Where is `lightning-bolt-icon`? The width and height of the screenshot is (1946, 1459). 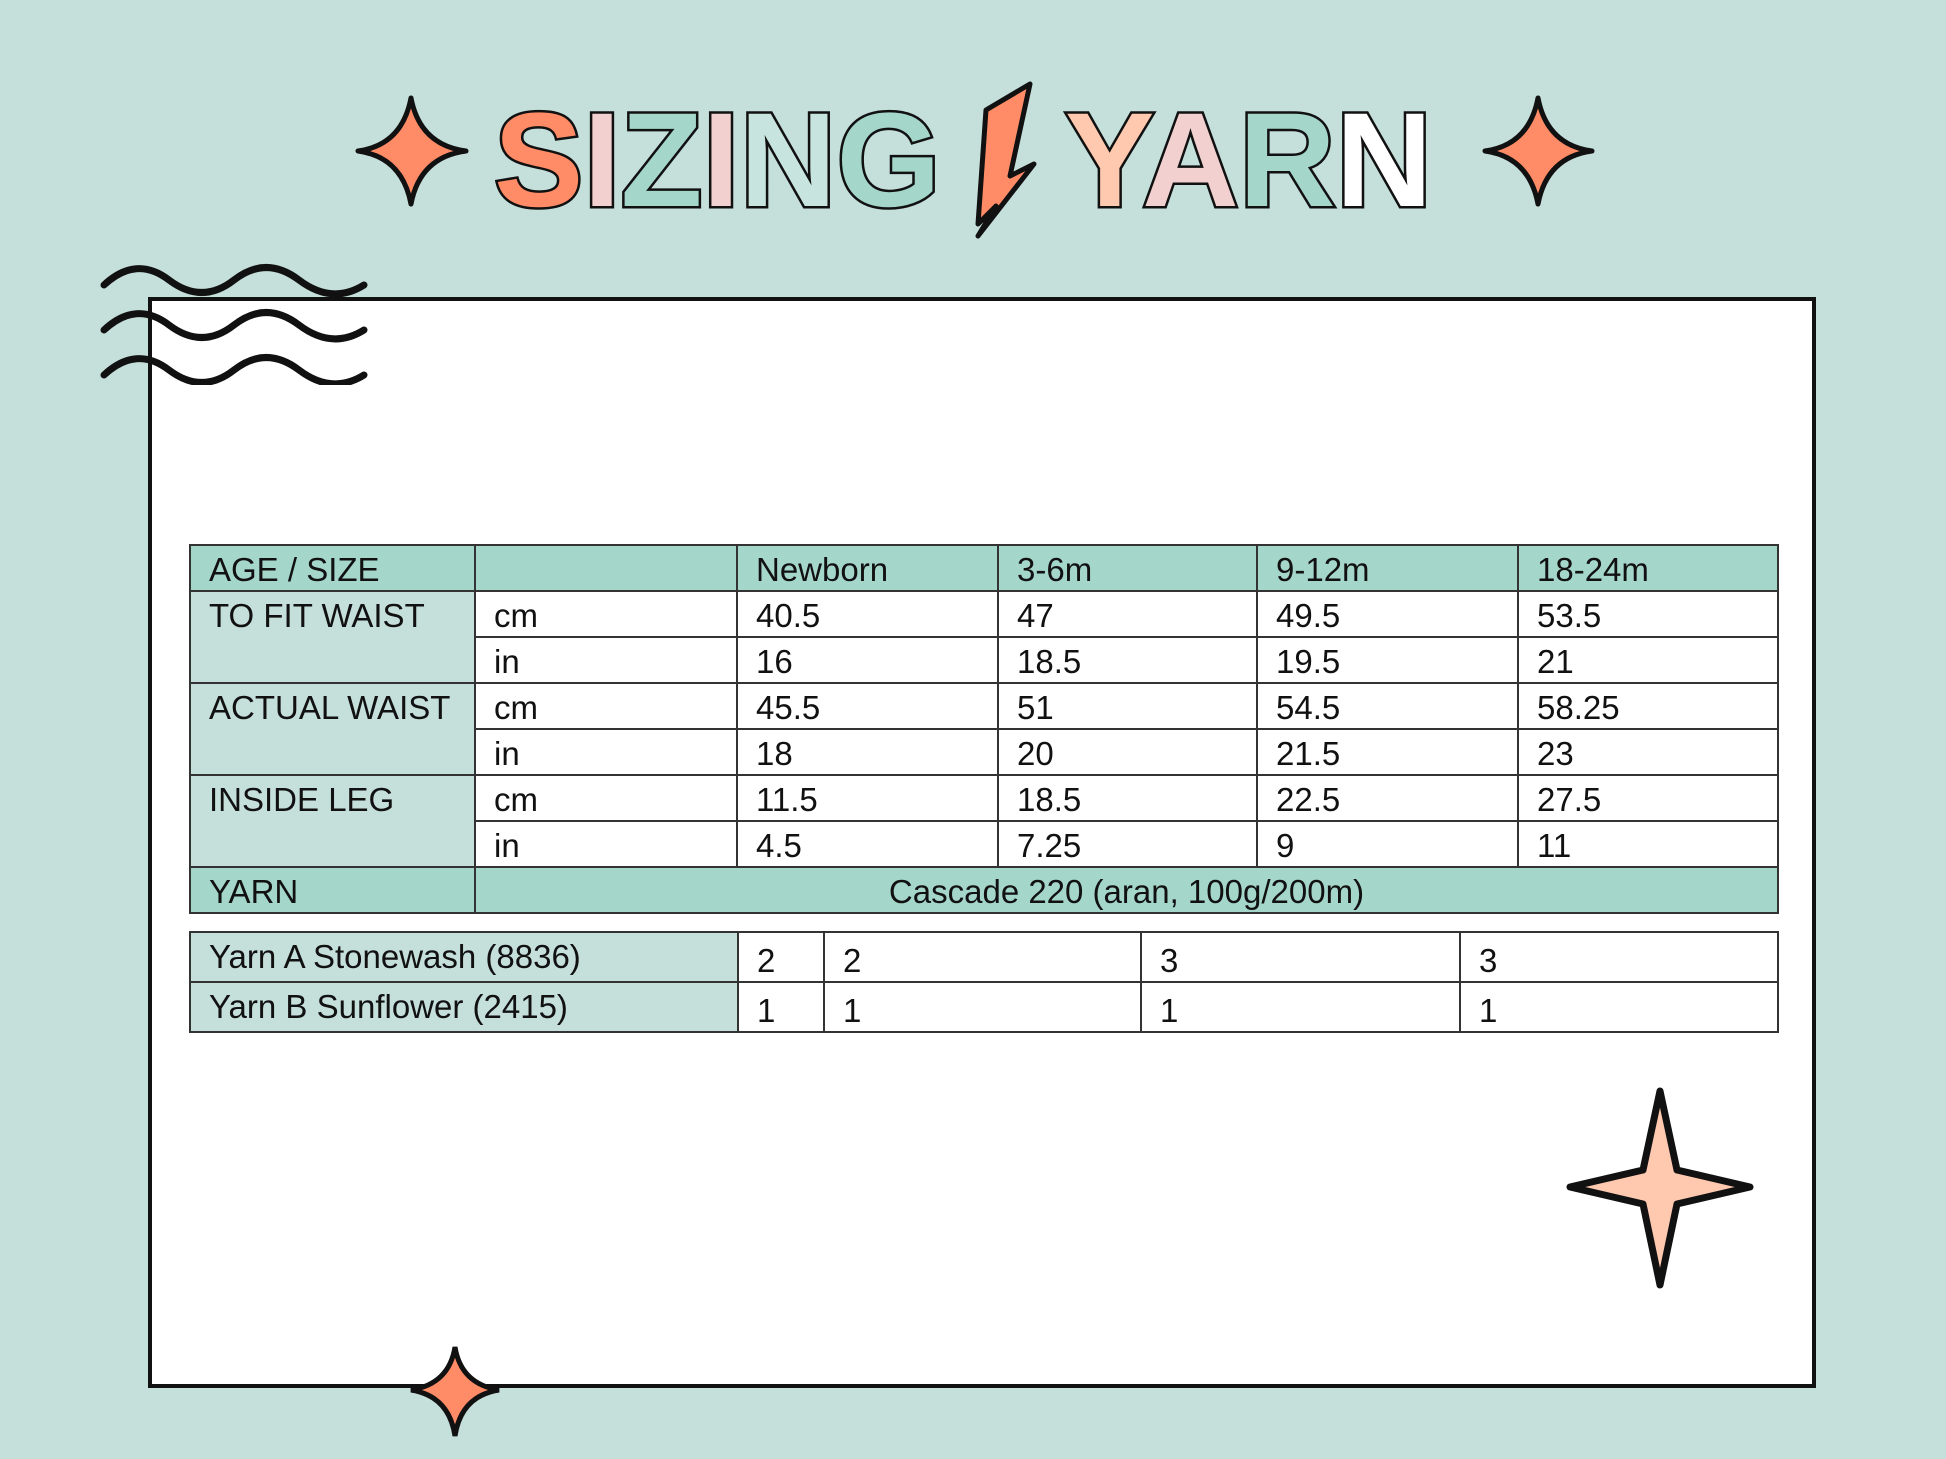
lightning-bolt-icon is located at coordinates (1006, 160).